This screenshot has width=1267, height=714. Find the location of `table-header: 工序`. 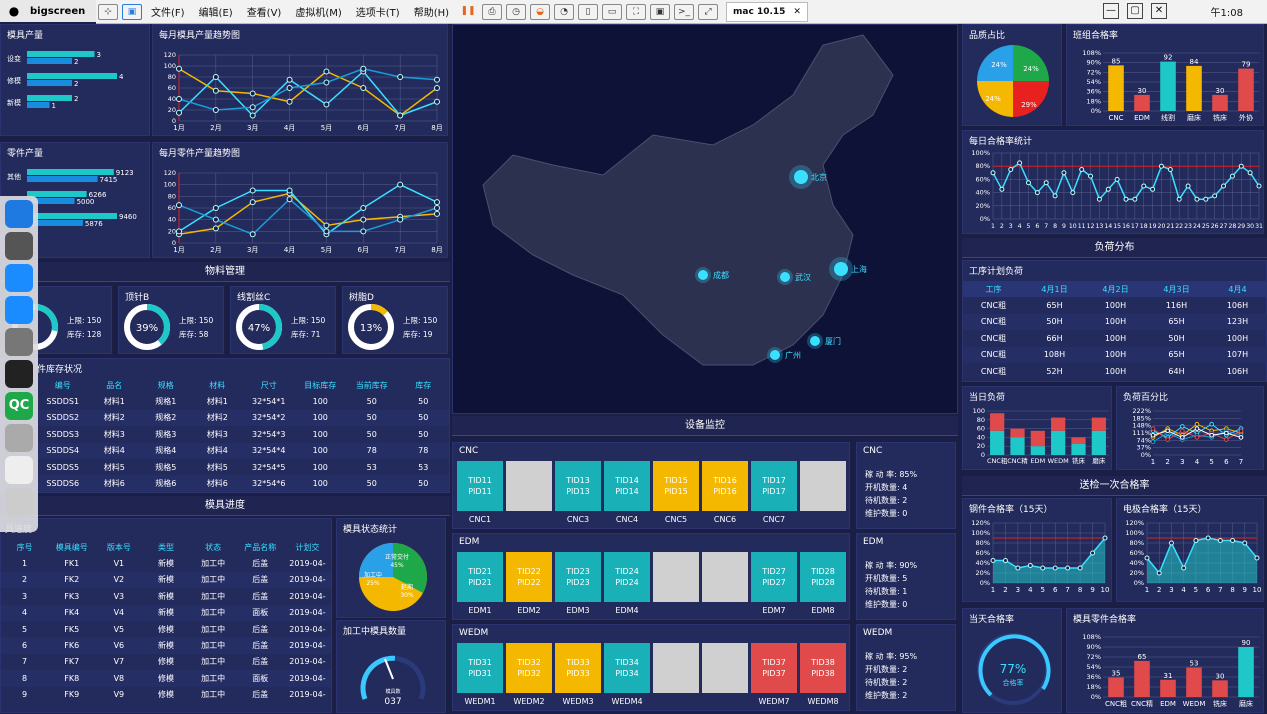

table-header: 工序 is located at coordinates (993, 289).